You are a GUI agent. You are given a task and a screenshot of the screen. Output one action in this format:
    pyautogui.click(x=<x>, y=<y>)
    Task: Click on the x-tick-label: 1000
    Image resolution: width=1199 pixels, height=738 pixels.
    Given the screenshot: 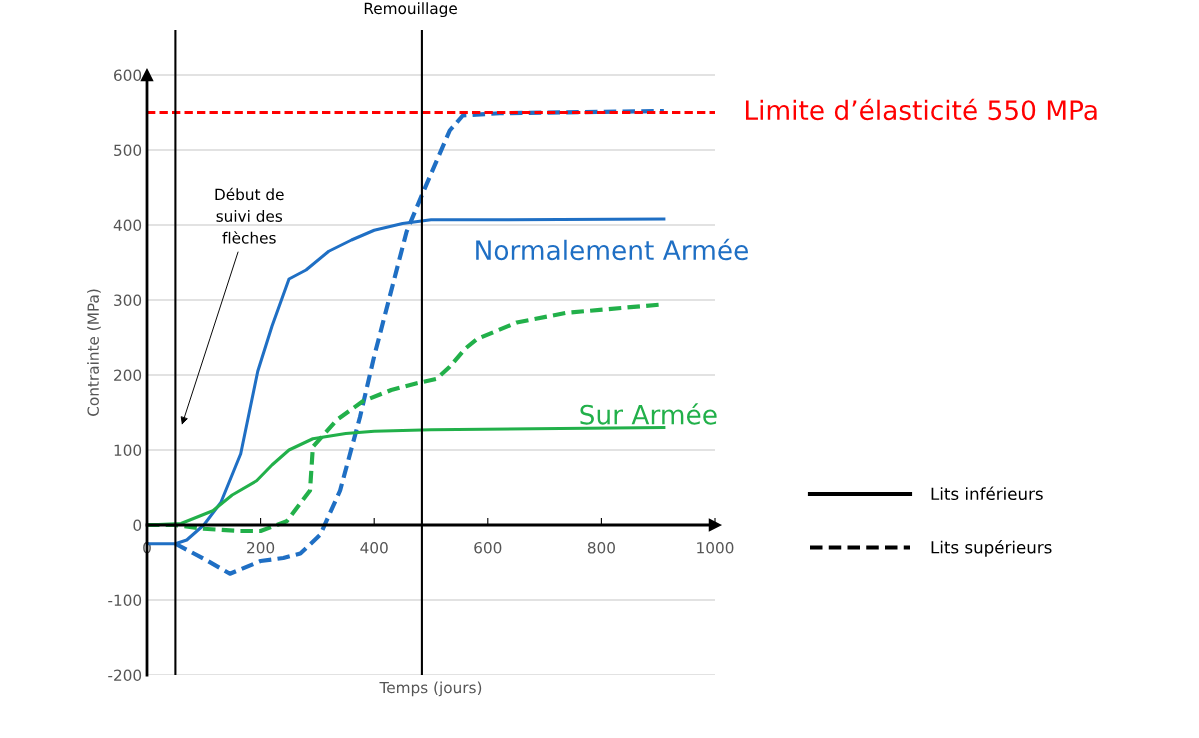 What is the action you would take?
    pyautogui.click(x=715, y=547)
    